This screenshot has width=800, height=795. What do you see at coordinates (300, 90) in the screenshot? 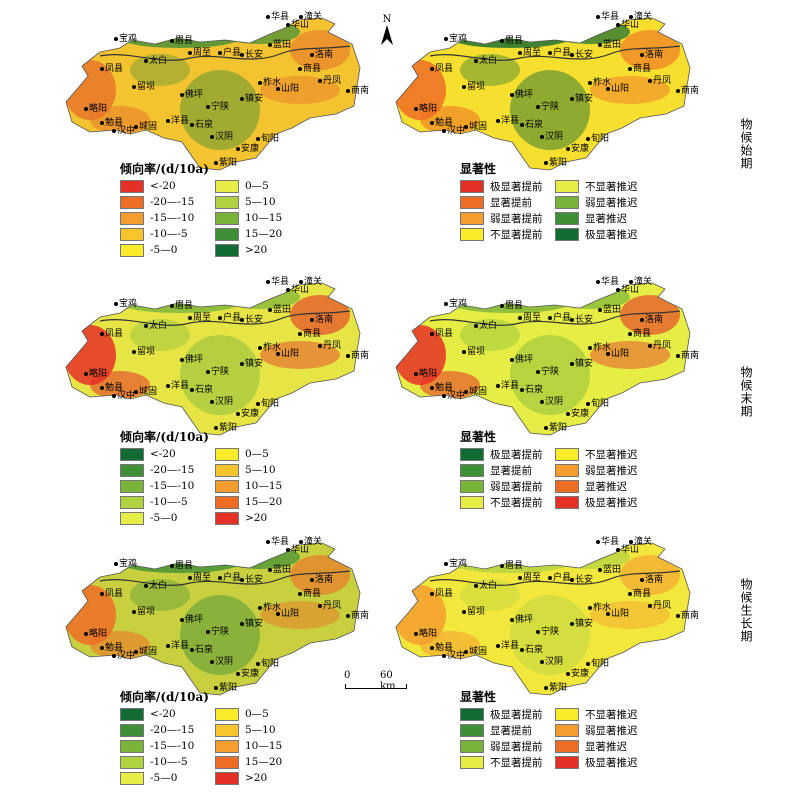
I see `map-patch` at bounding box center [300, 90].